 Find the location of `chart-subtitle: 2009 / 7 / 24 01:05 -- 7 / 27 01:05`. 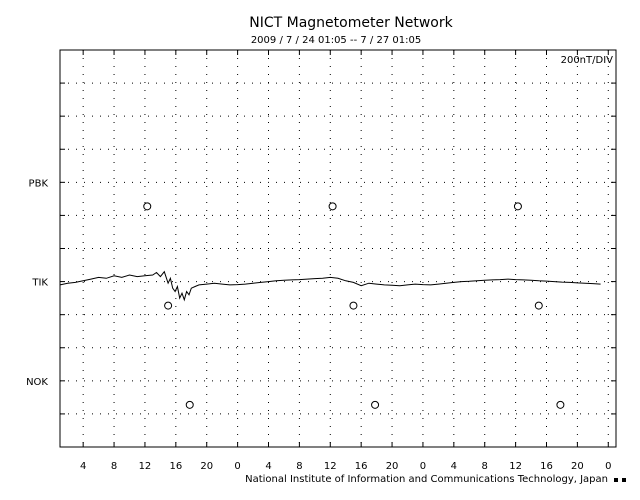

chart-subtitle: 2009 / 7 / 24 01:05 -- 7 / 27 01:05 is located at coordinates (336, 40).